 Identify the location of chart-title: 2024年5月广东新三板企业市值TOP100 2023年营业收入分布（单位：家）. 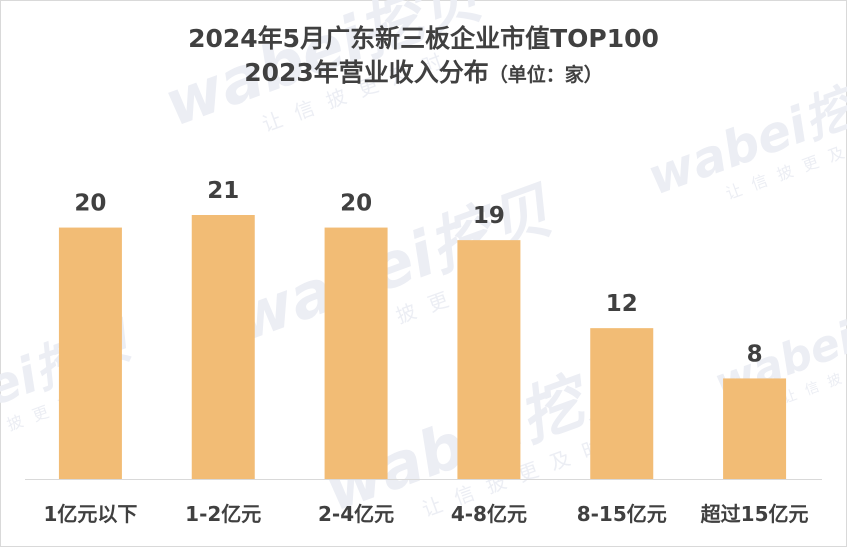
(423, 57).